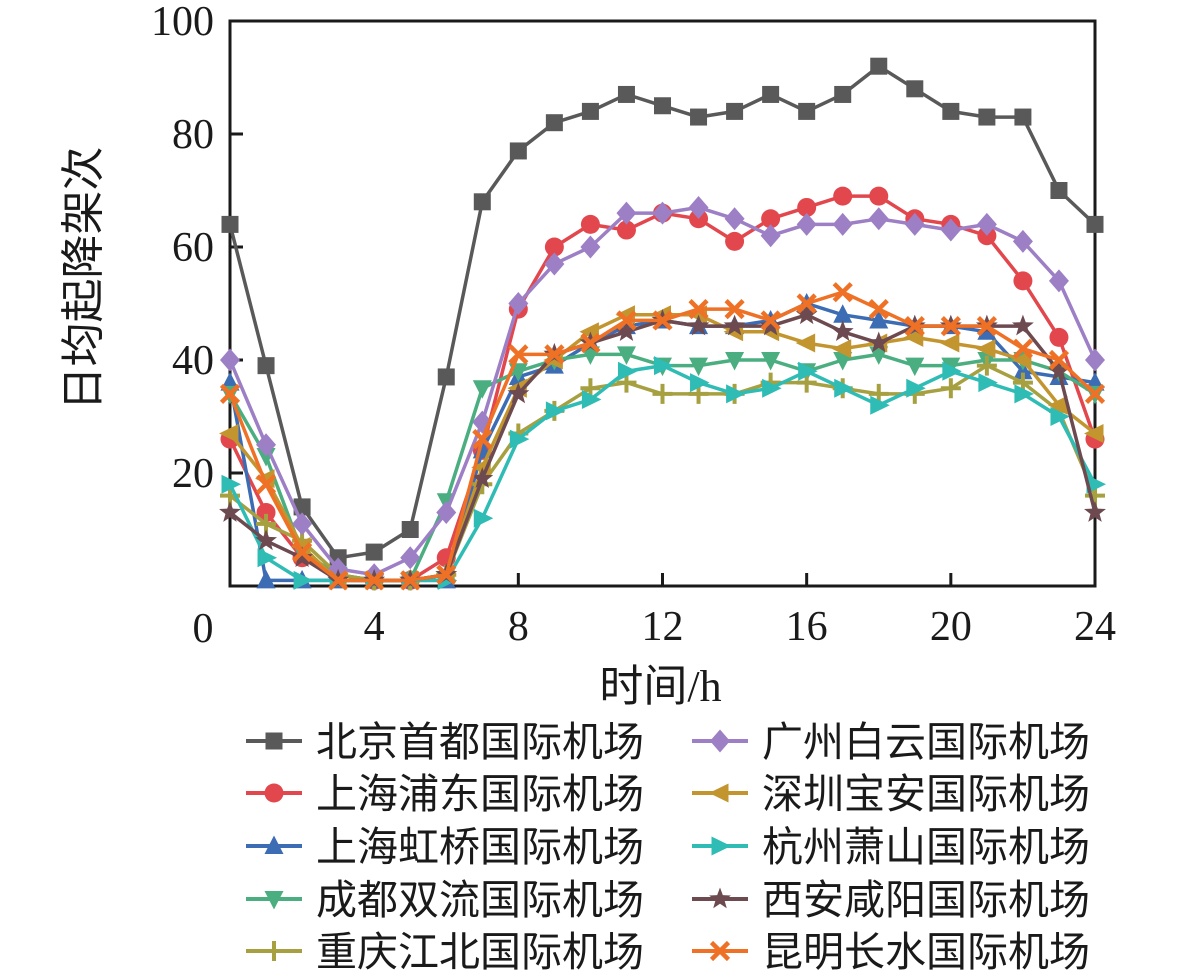  I want to click on legend-item-kunming-changshui, so click(720, 951).